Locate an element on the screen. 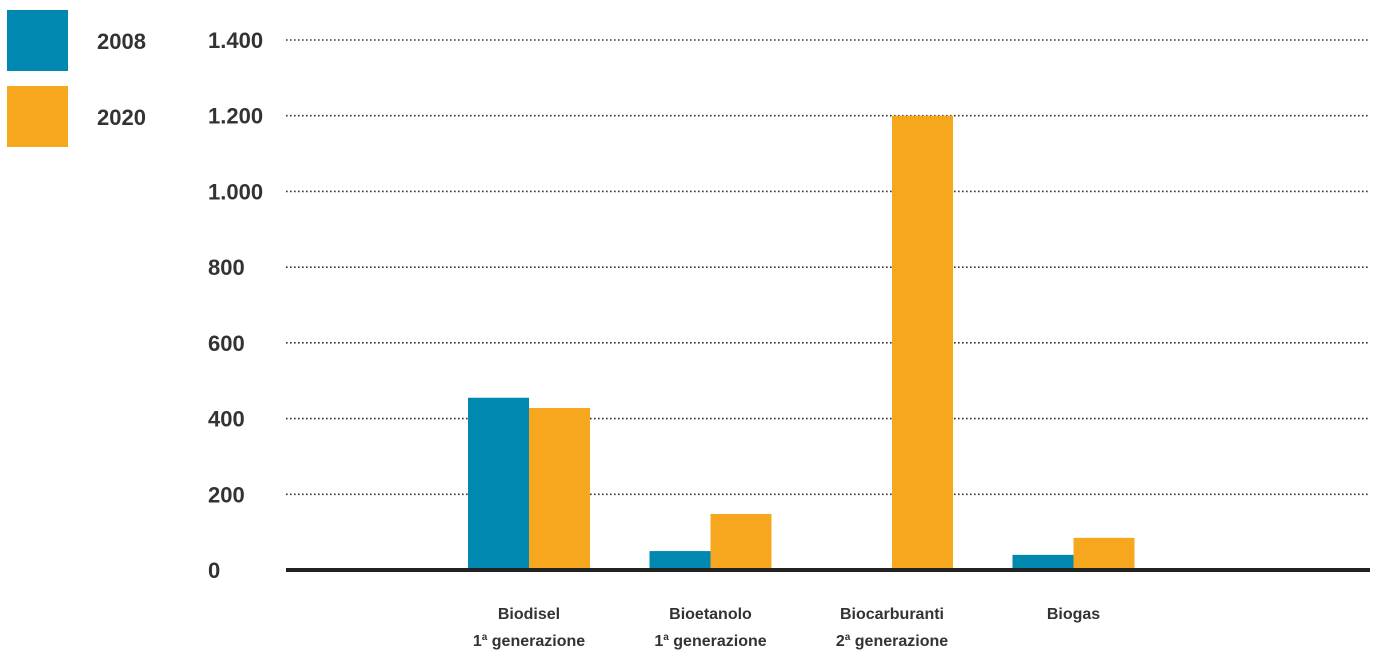 This screenshot has width=1378, height=662. category-label: Bioetanolo is located at coordinates (710, 614).